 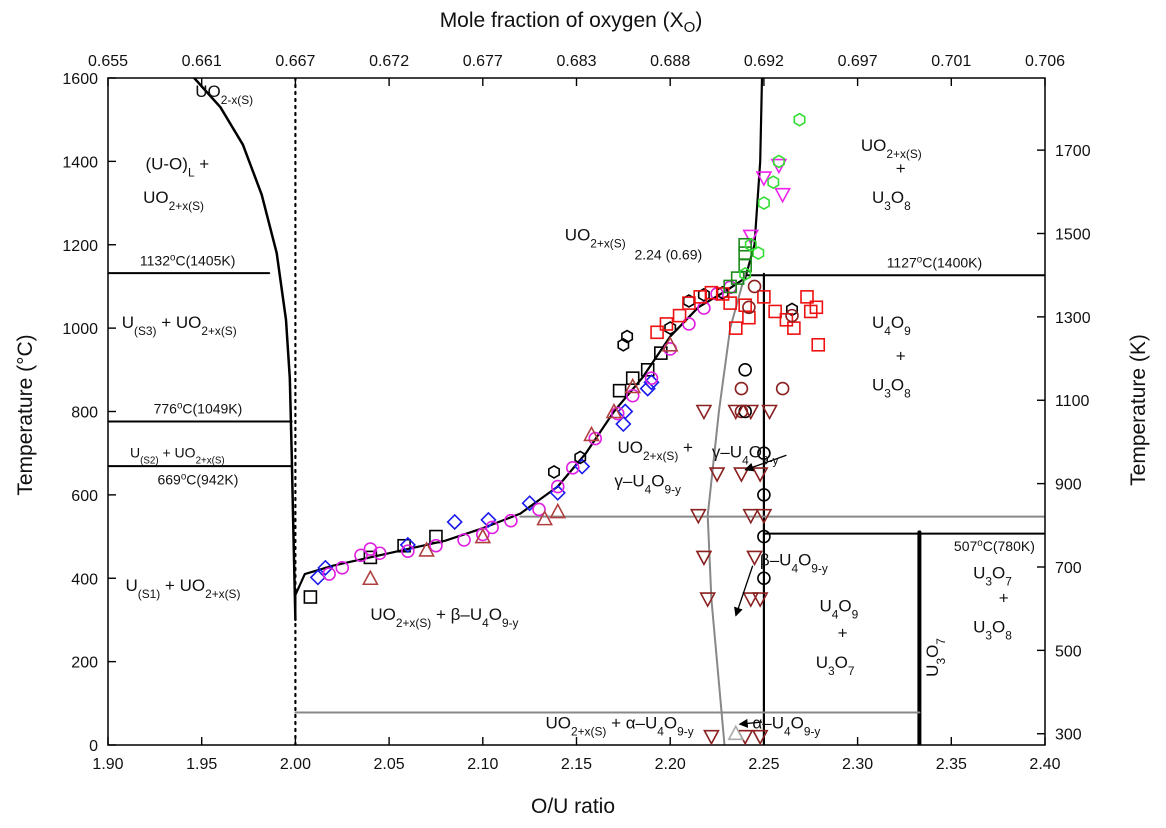 What do you see at coordinates (107, 764) in the screenshot?
I see `x-tick-label: 1.90` at bounding box center [107, 764].